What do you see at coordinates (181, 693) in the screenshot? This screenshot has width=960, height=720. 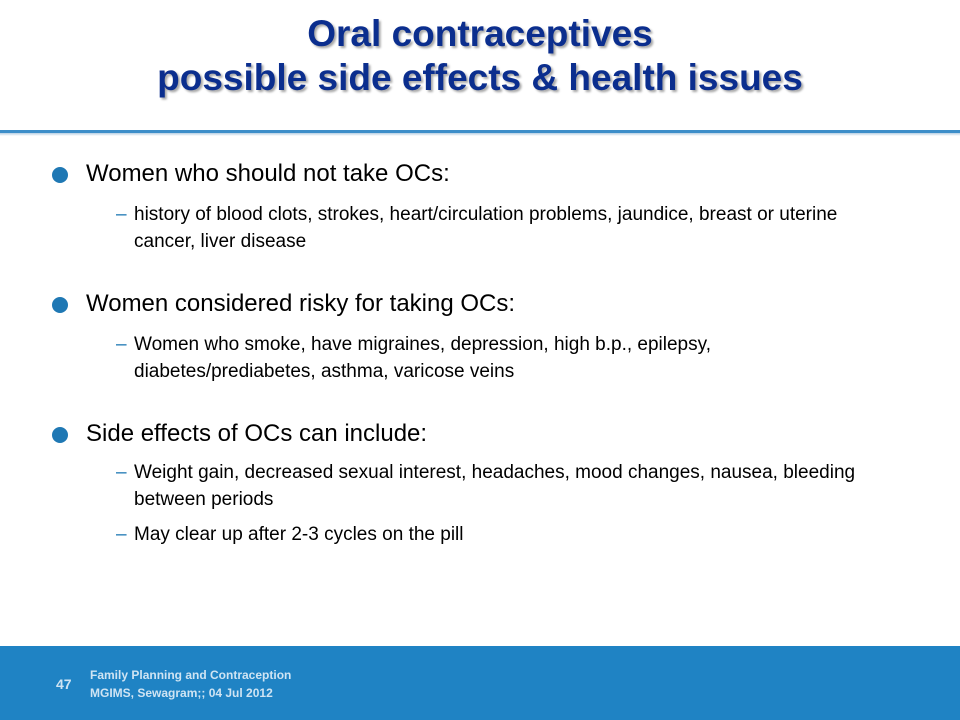 I see `footer-institution-date: MGIMS, Sewagram;; 04 Jul 2012` at bounding box center [181, 693].